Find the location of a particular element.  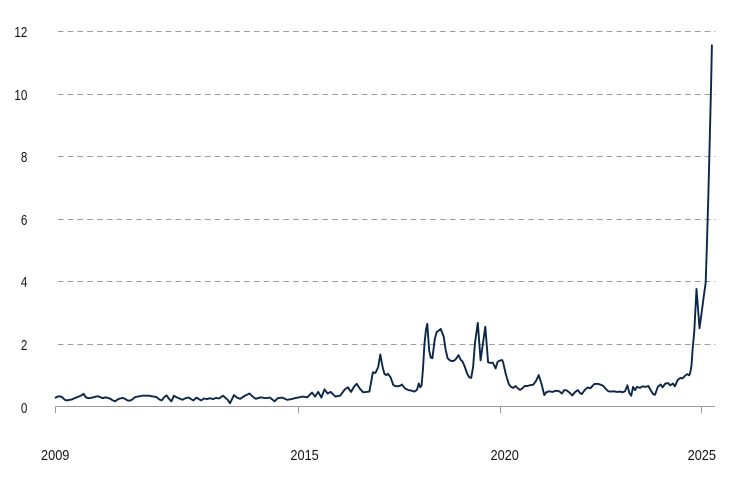

svg-text: 2009 is located at coordinates (55, 454).